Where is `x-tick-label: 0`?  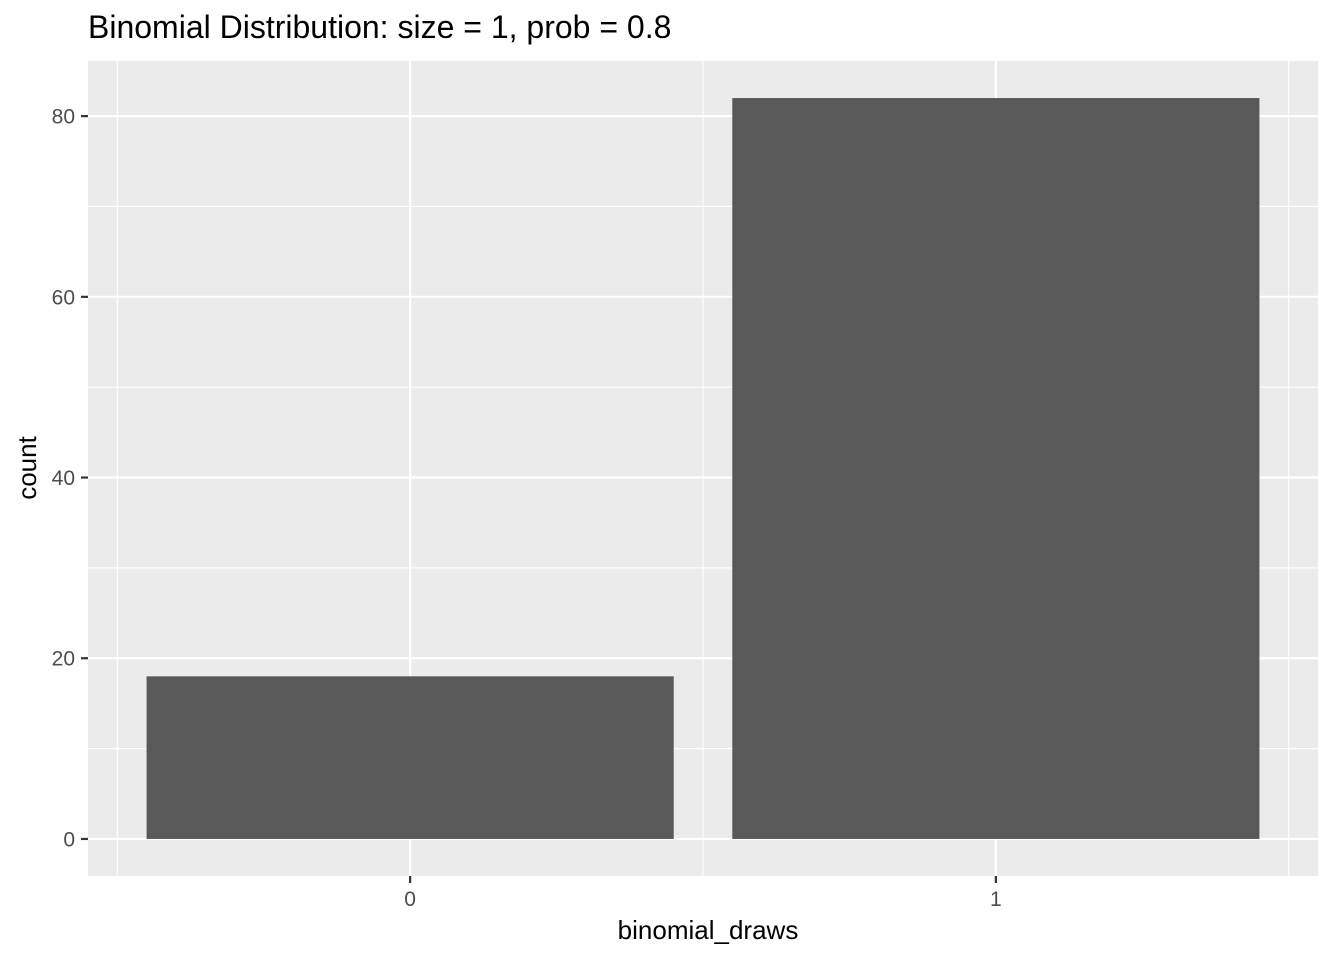 x-tick-label: 0 is located at coordinates (410, 899).